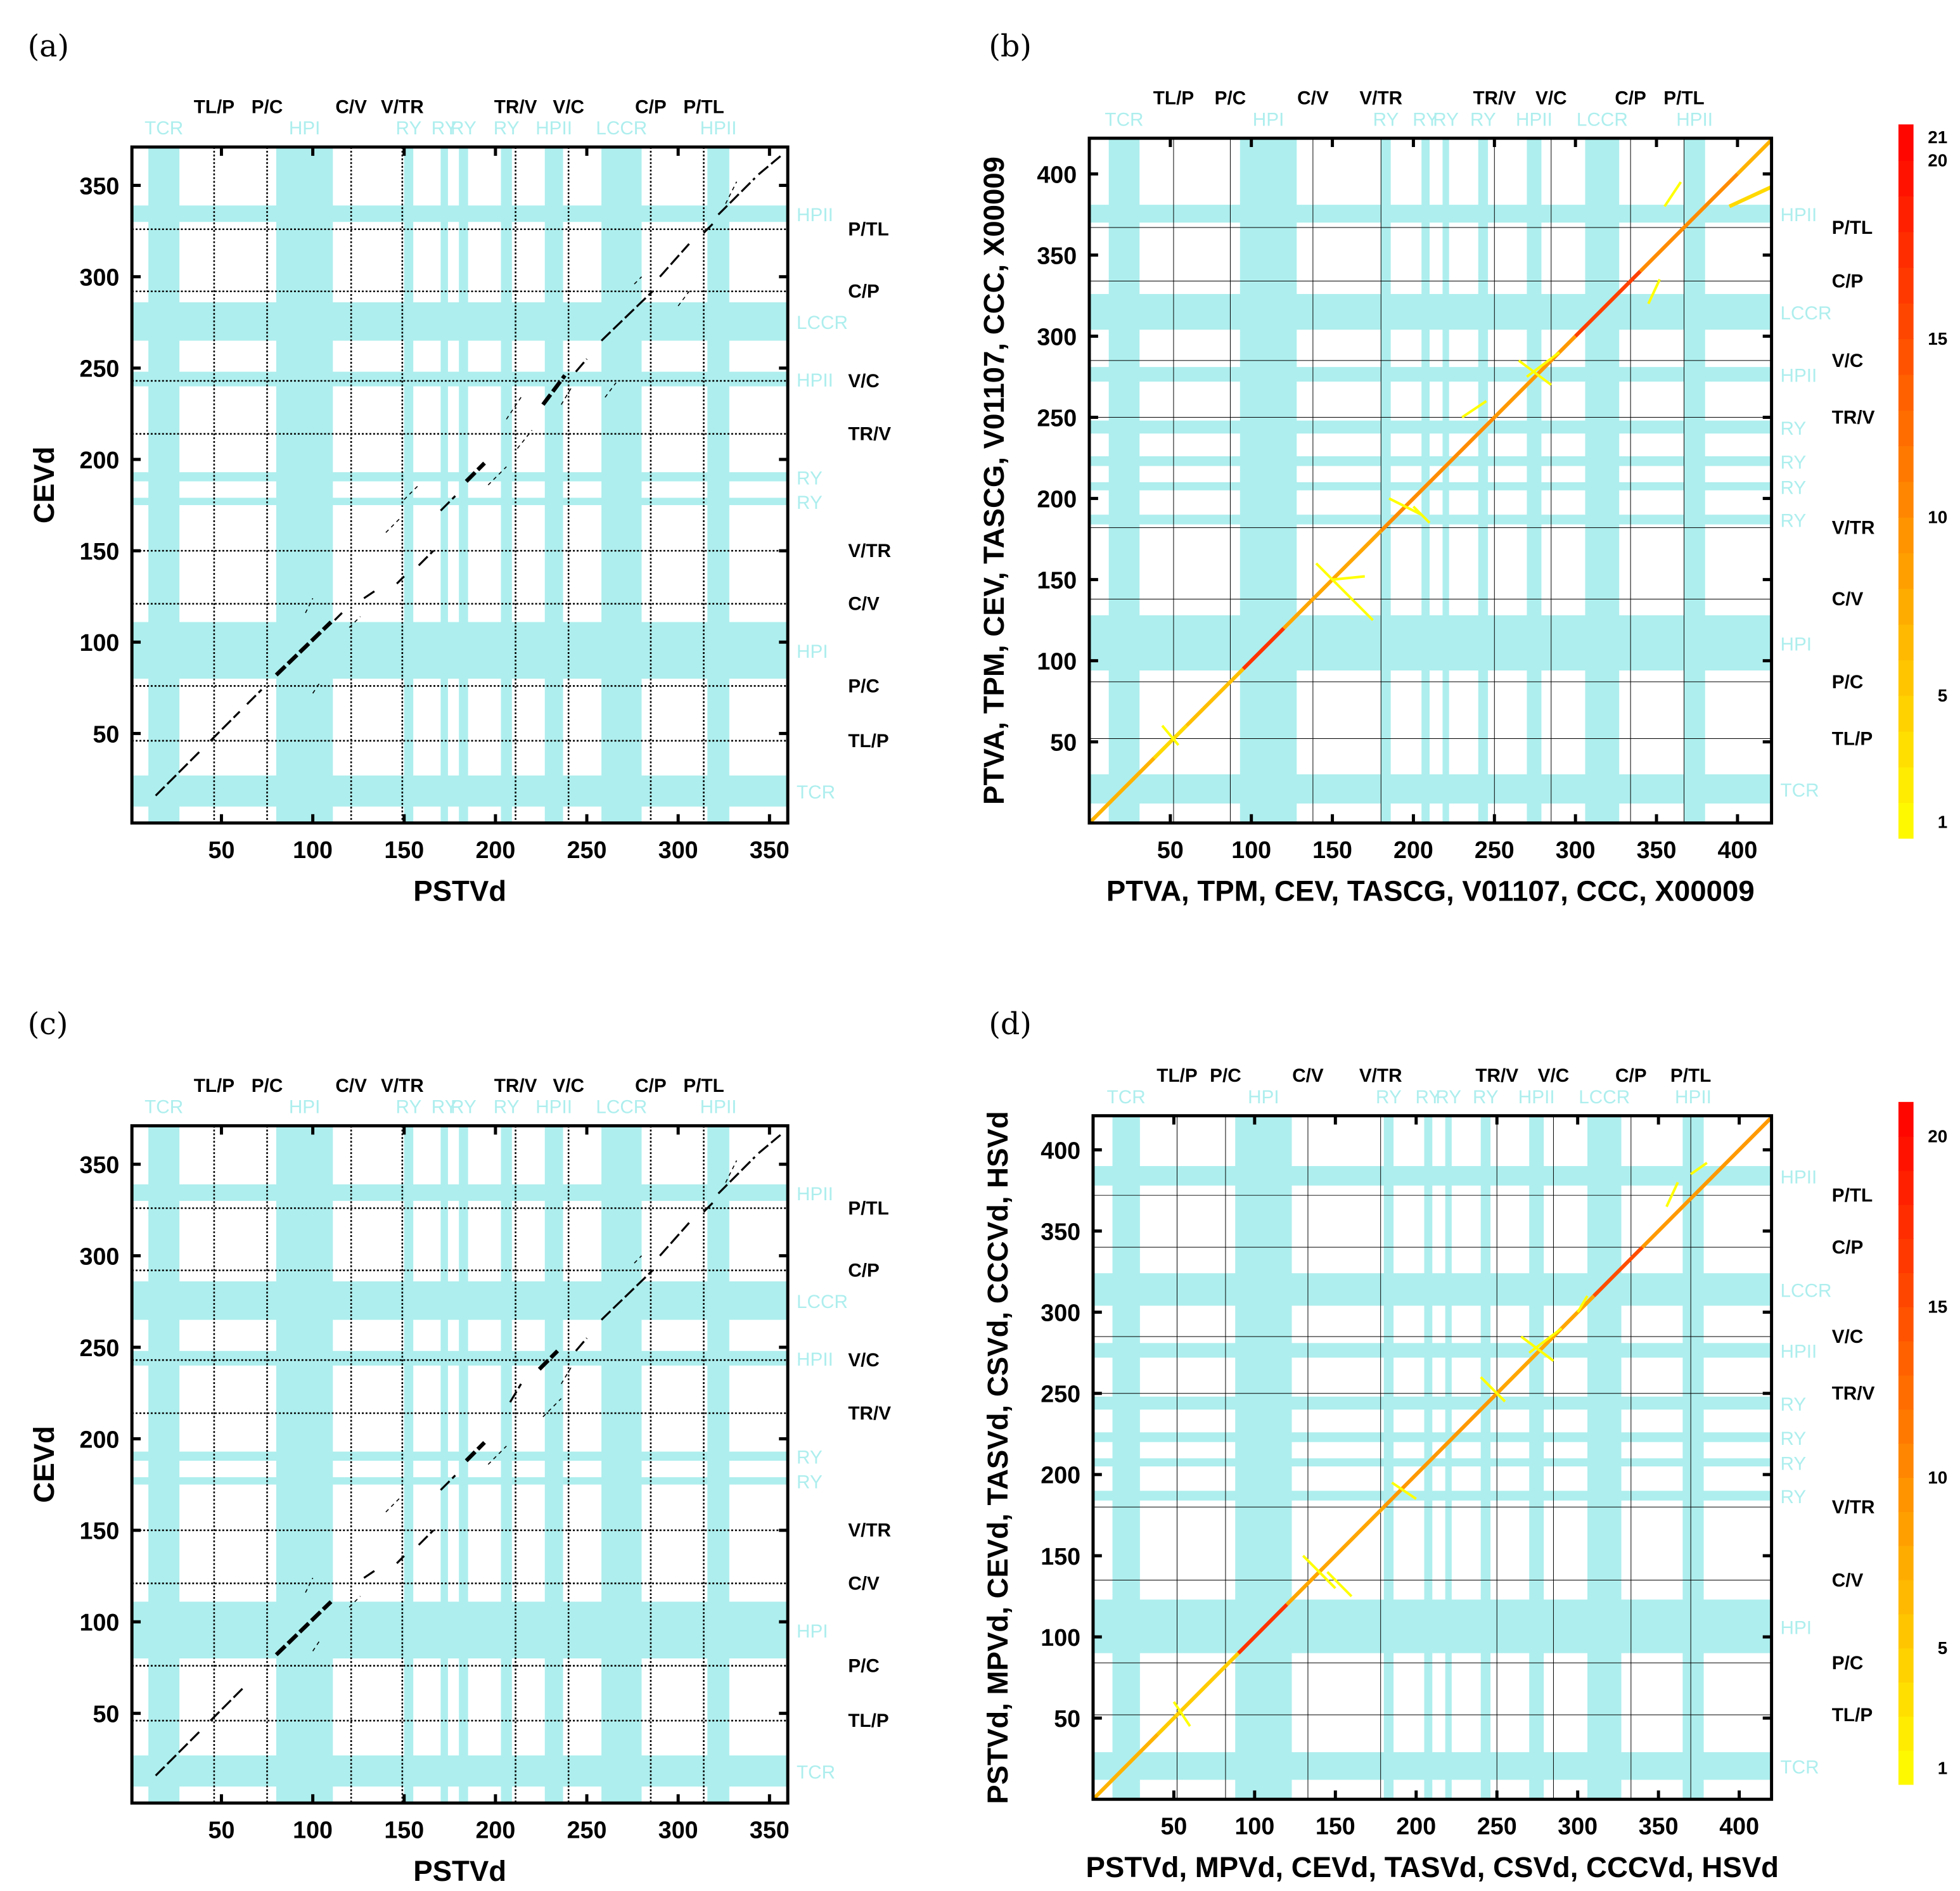  I want to click on band-hpi-horizontal, so click(1432, 1626).